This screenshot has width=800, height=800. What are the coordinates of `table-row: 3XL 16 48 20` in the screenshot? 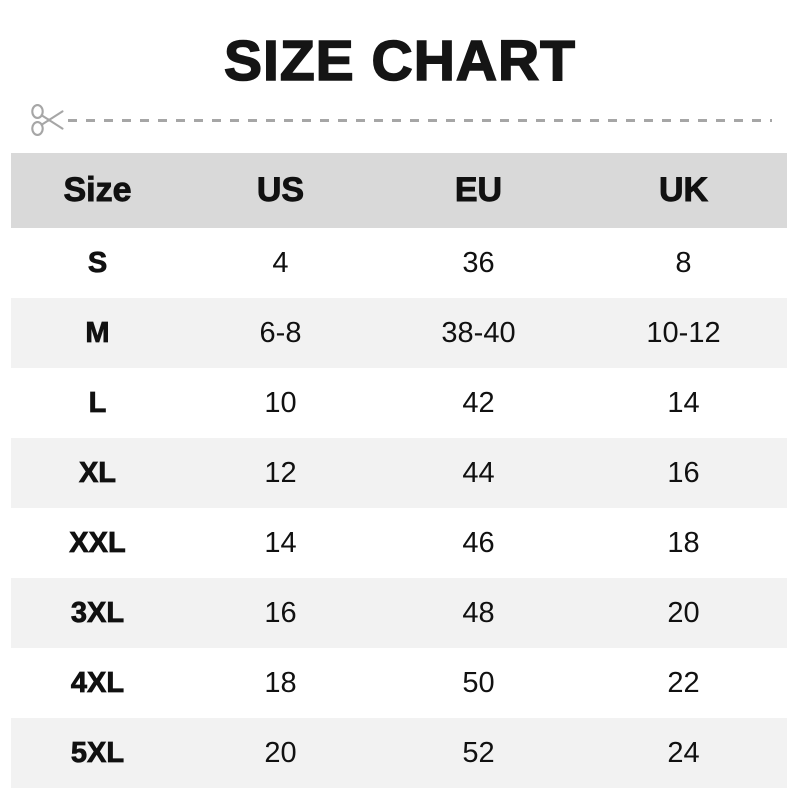 It's located at (399, 613).